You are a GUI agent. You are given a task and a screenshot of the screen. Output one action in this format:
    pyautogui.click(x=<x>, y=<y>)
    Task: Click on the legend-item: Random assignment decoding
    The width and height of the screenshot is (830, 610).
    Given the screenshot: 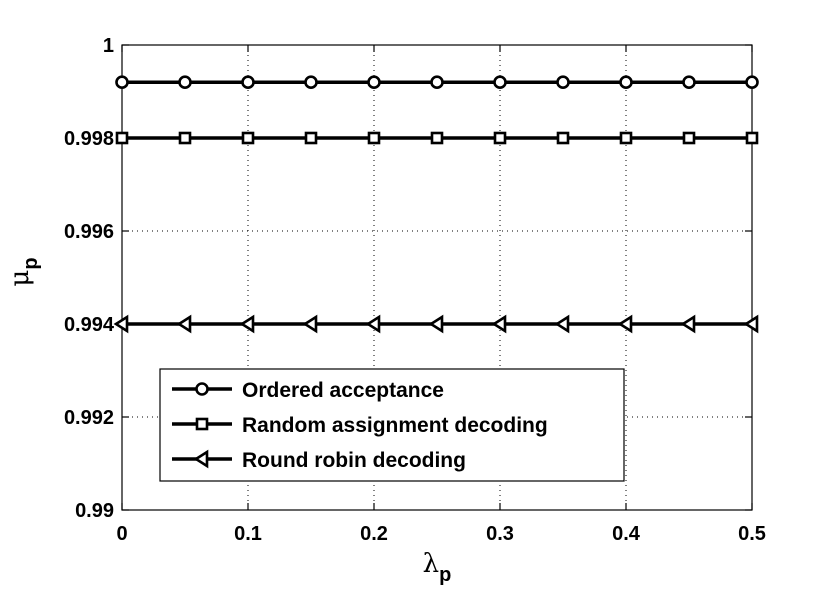 What is the action you would take?
    pyautogui.click(x=360, y=425)
    